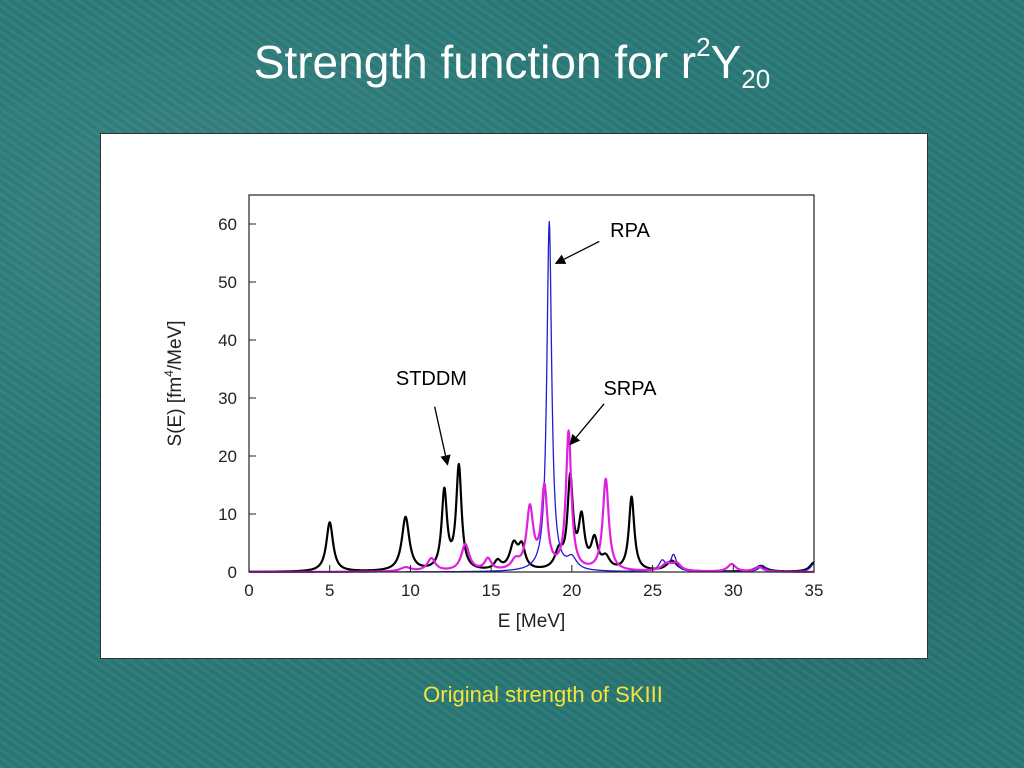 The width and height of the screenshot is (1024, 768). Describe the element at coordinates (543, 694) in the screenshot. I see `slide-caption: Original strength of SKIII` at that location.